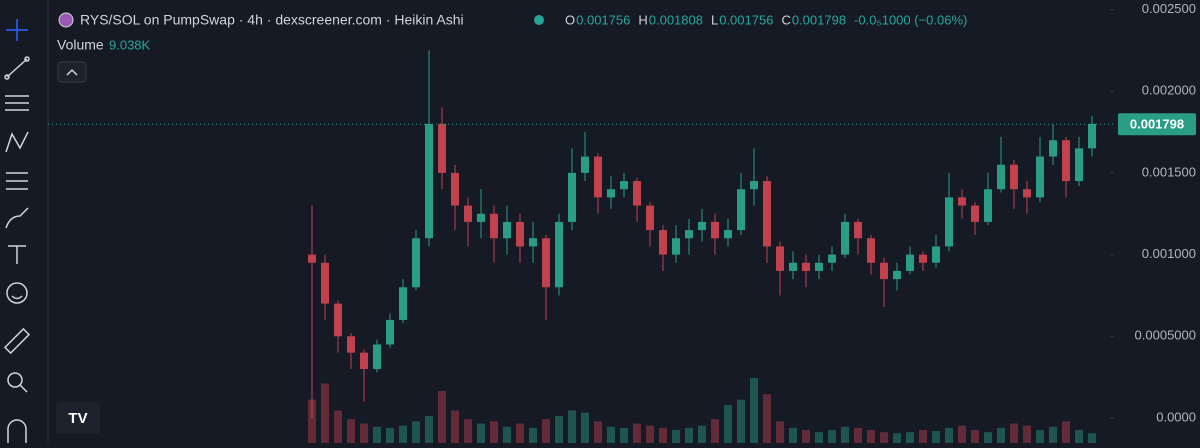 The image size is (1200, 448). What do you see at coordinates (910, 19) in the screenshot?
I see `price-change: -0.0₅1000 (−0.06%)` at bounding box center [910, 19].